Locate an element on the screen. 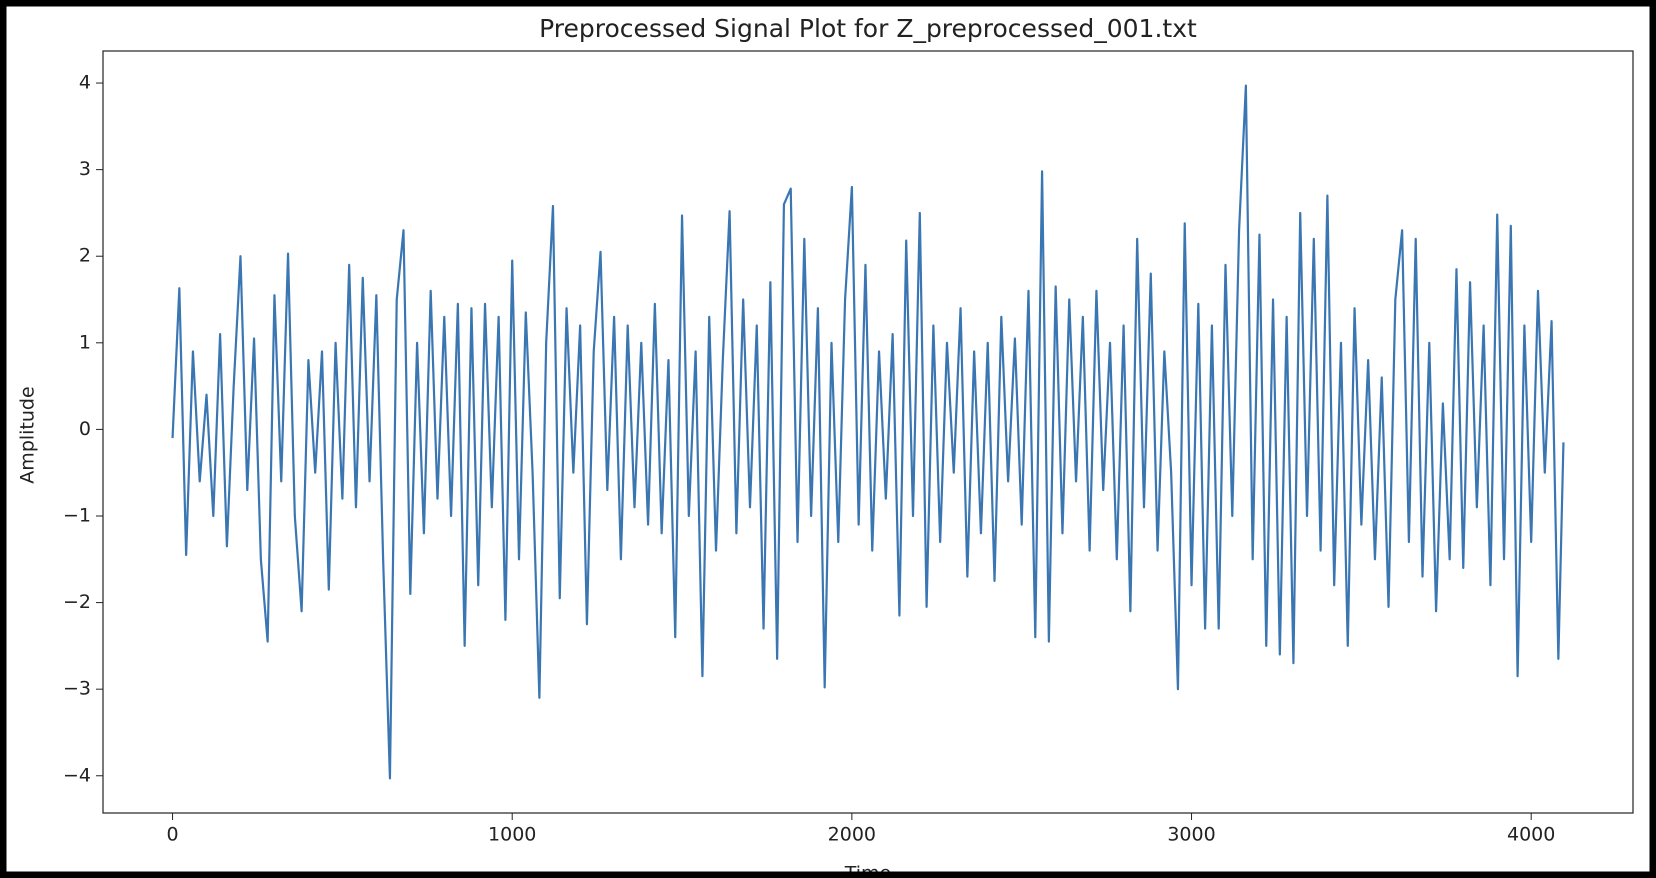 The image size is (1656, 878). y-tick-label: −1 is located at coordinates (77, 515).